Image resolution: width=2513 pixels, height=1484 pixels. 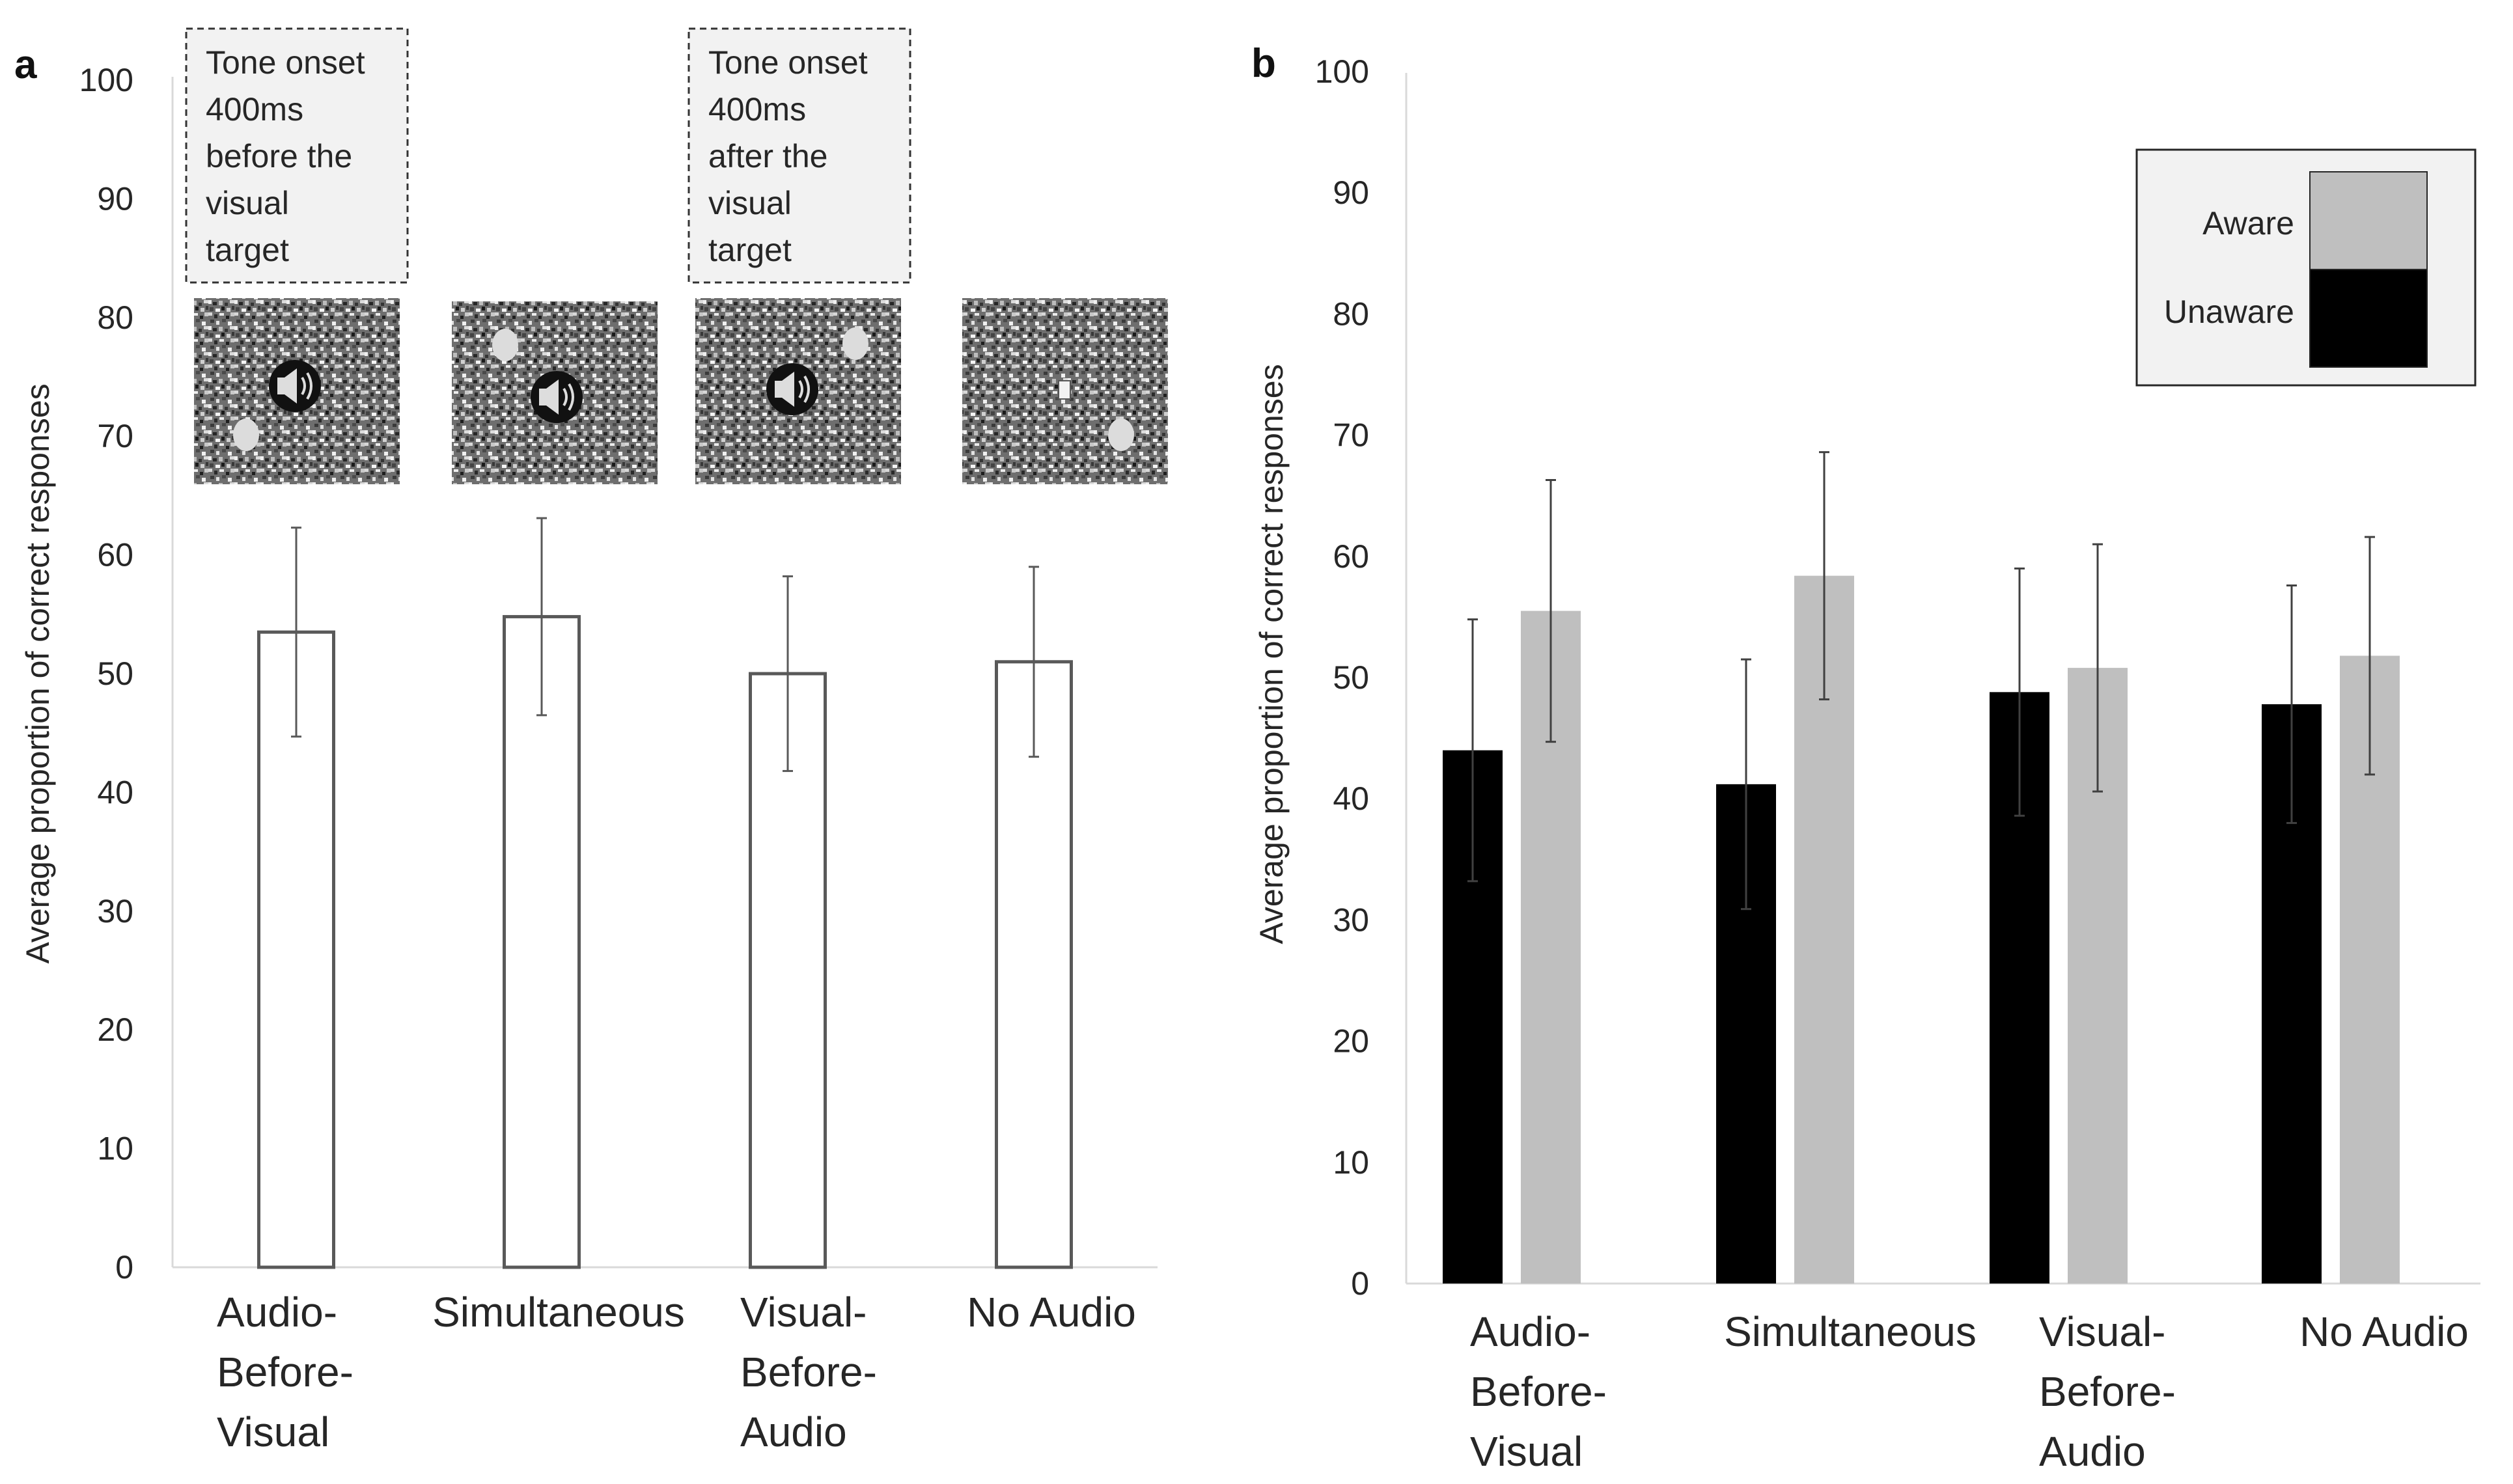 I want to click on panel-a-y-ticks: 0 10 20 30 40 50 60 70 80 90 100, so click(x=106, y=673).